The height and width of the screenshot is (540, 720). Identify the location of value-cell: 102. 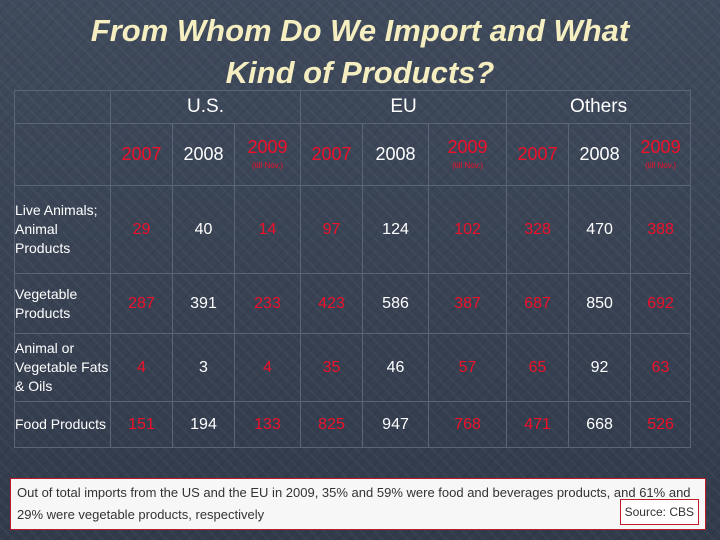
(468, 229).